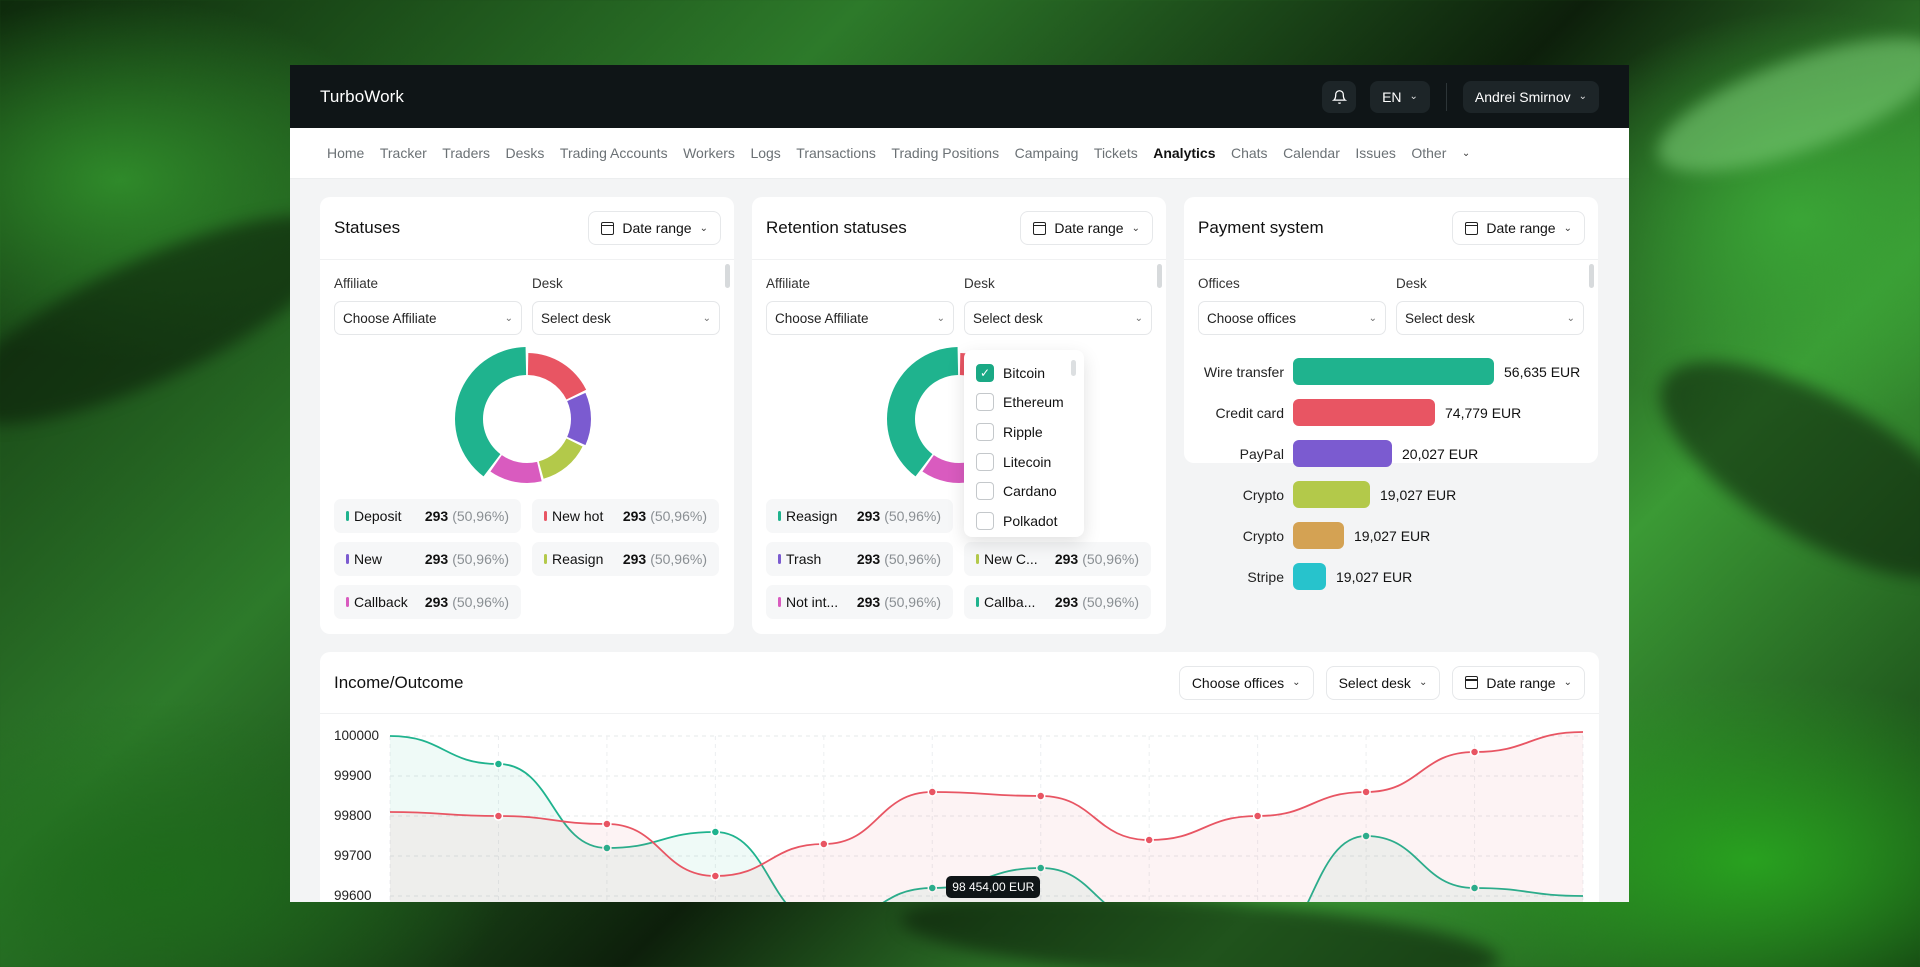 This screenshot has height=967, width=1920. What do you see at coordinates (985, 372) in the screenshot?
I see `checkbox-checked-icon: ✓` at bounding box center [985, 372].